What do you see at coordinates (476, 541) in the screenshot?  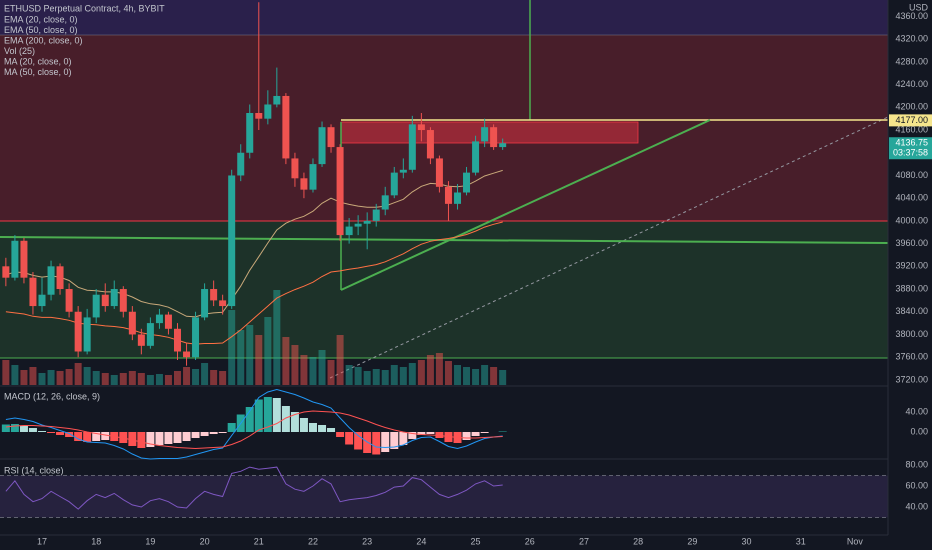 I see `x-tick-label: 25` at bounding box center [476, 541].